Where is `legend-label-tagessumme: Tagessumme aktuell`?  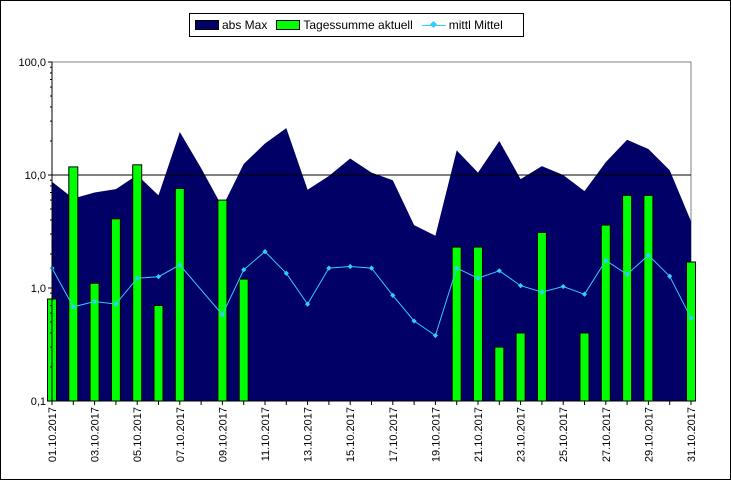
legend-label-tagessumme: Tagessumme aktuell is located at coordinates (358, 25).